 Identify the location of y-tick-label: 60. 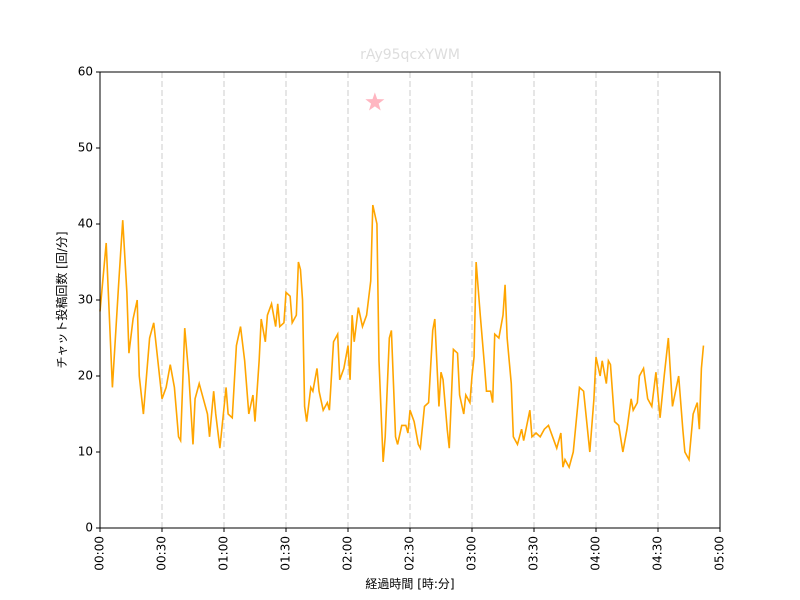
(85, 72).